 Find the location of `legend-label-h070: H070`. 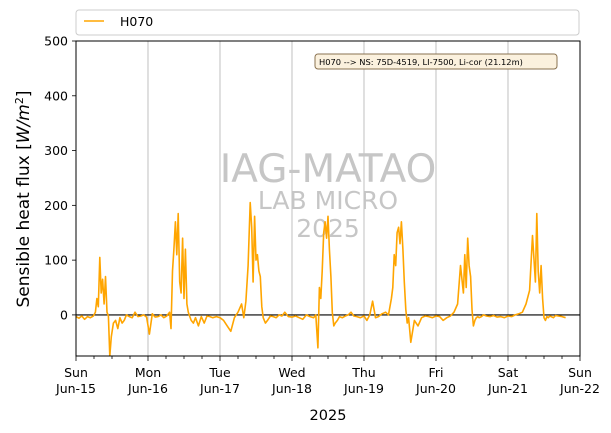

legend-label-h070: H070 is located at coordinates (136, 21).